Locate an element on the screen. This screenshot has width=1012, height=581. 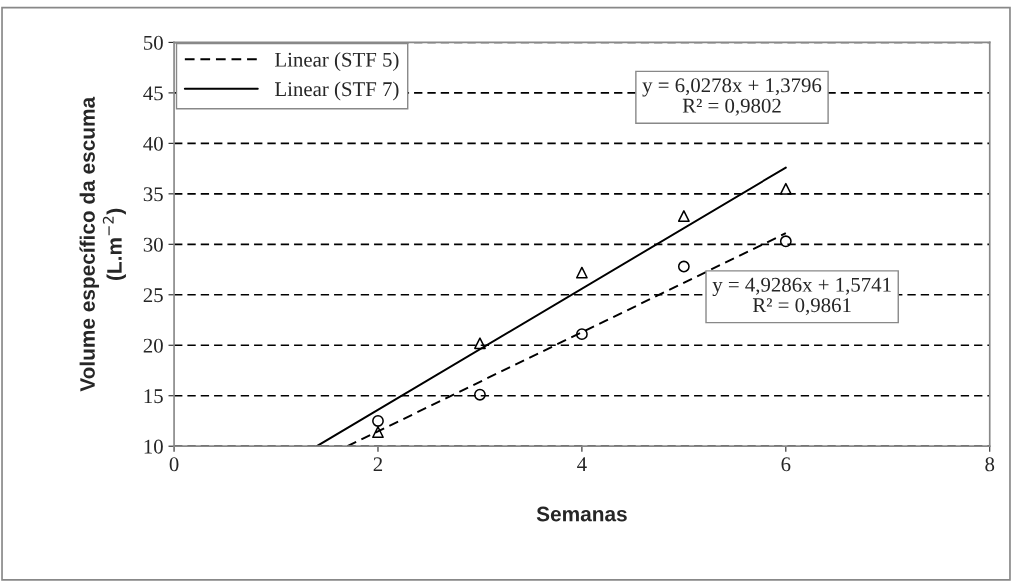
y-axis-title: Volume específico da escuma (L.m$^{−2}$) is located at coordinates (102, 244).